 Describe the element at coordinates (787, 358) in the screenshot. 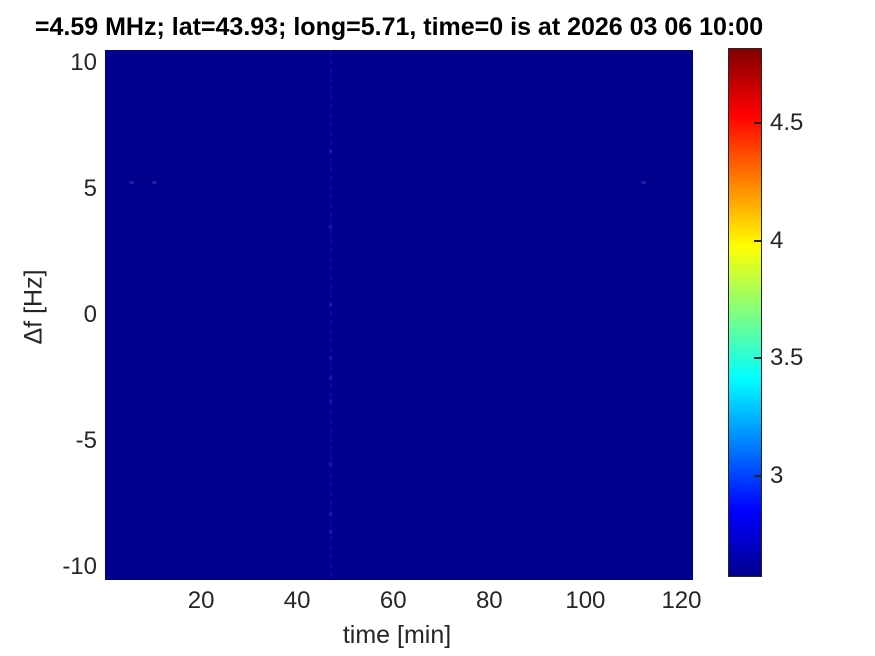

I see `colorbar-tick-label: 3.5` at that location.